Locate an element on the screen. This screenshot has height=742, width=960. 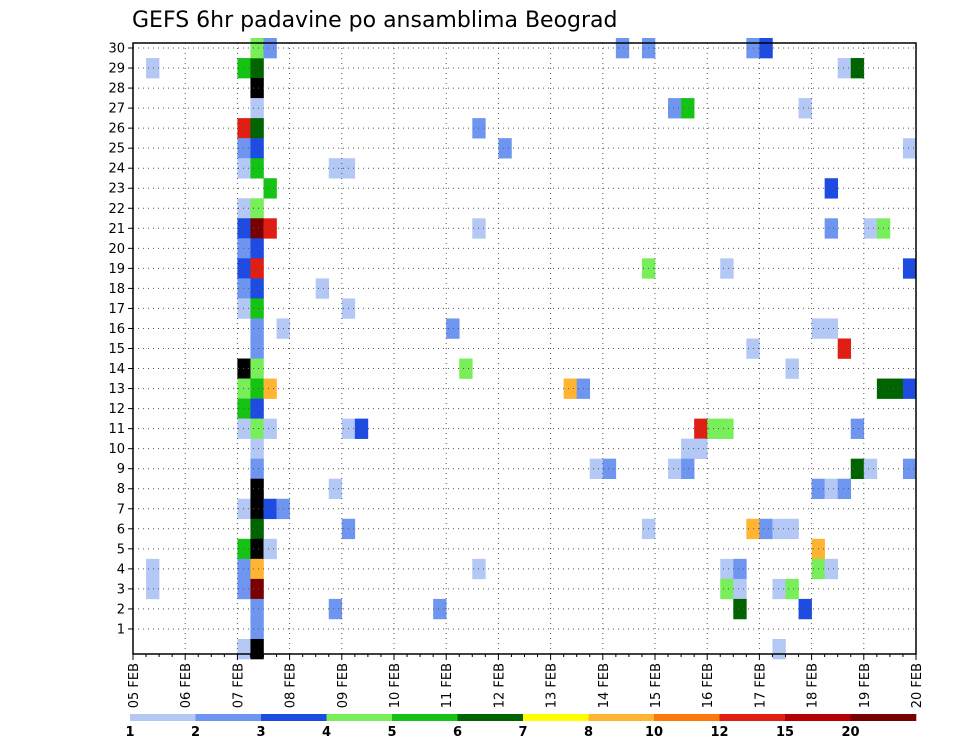
y-tick-label: 29 is located at coordinates (116, 69).